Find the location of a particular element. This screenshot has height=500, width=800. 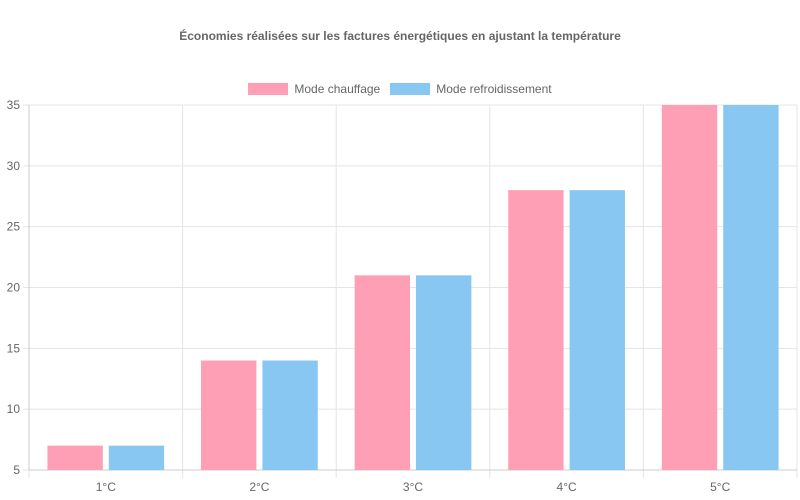

y-tick-label: 20 is located at coordinates (14, 288).